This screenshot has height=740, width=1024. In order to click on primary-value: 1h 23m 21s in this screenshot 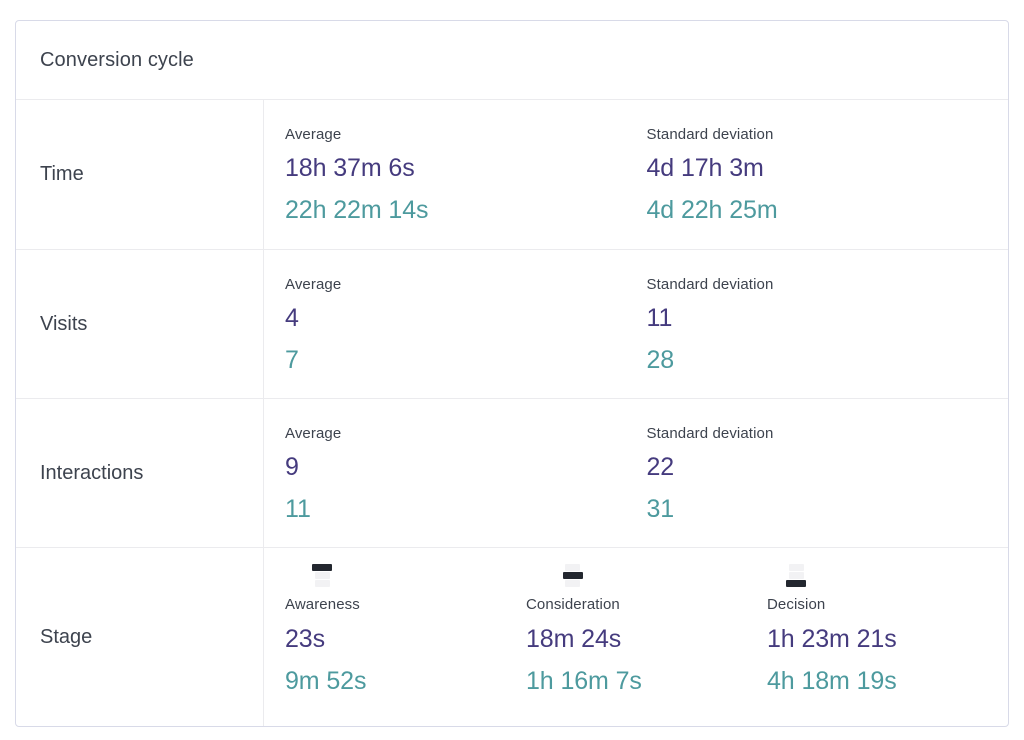, I will do `click(832, 639)`.